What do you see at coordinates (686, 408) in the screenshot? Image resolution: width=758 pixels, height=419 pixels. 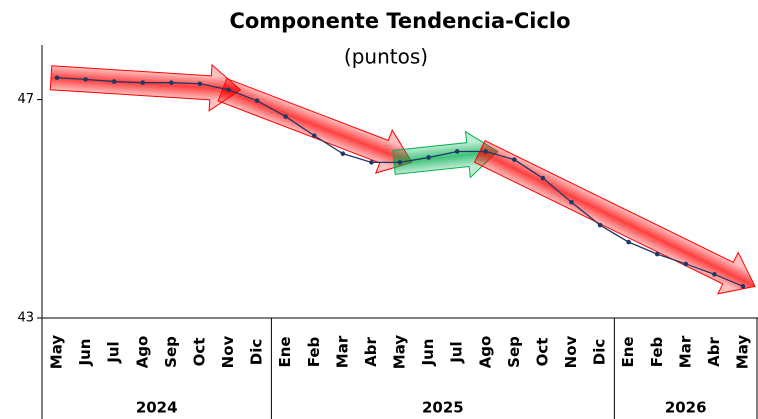 I see `year-label: 2026` at bounding box center [686, 408].